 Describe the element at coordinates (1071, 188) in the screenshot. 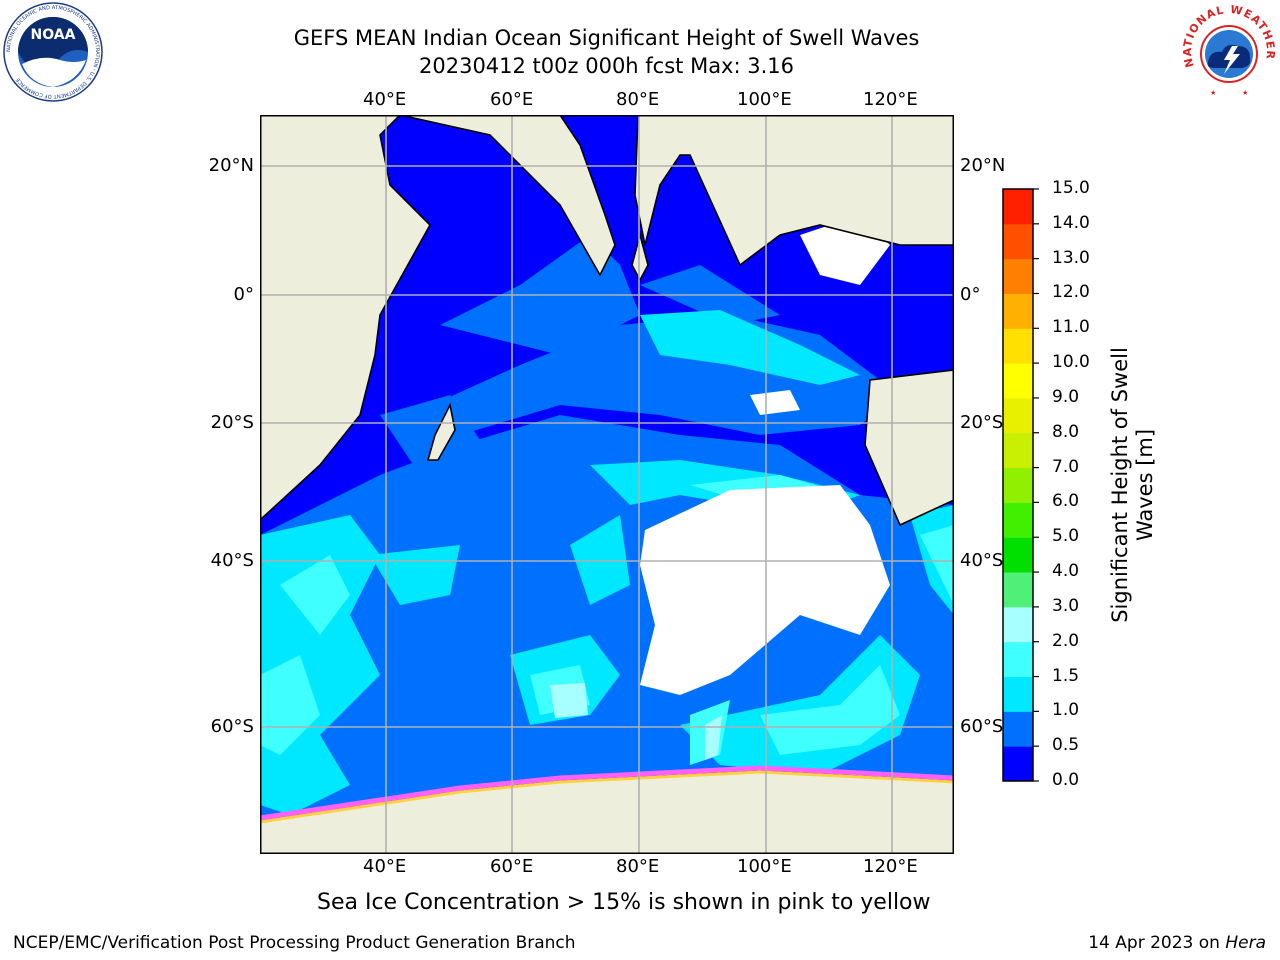

I see `colorbar-tick-label: 15.0` at that location.